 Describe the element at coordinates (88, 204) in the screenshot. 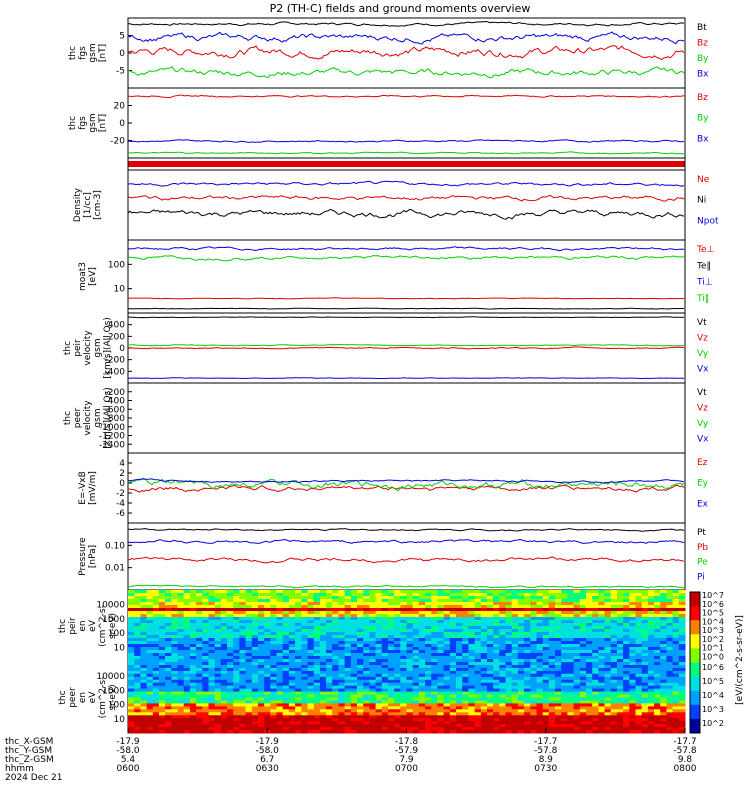

I see `ylabel: Density[1/cc][cm-3]` at that location.